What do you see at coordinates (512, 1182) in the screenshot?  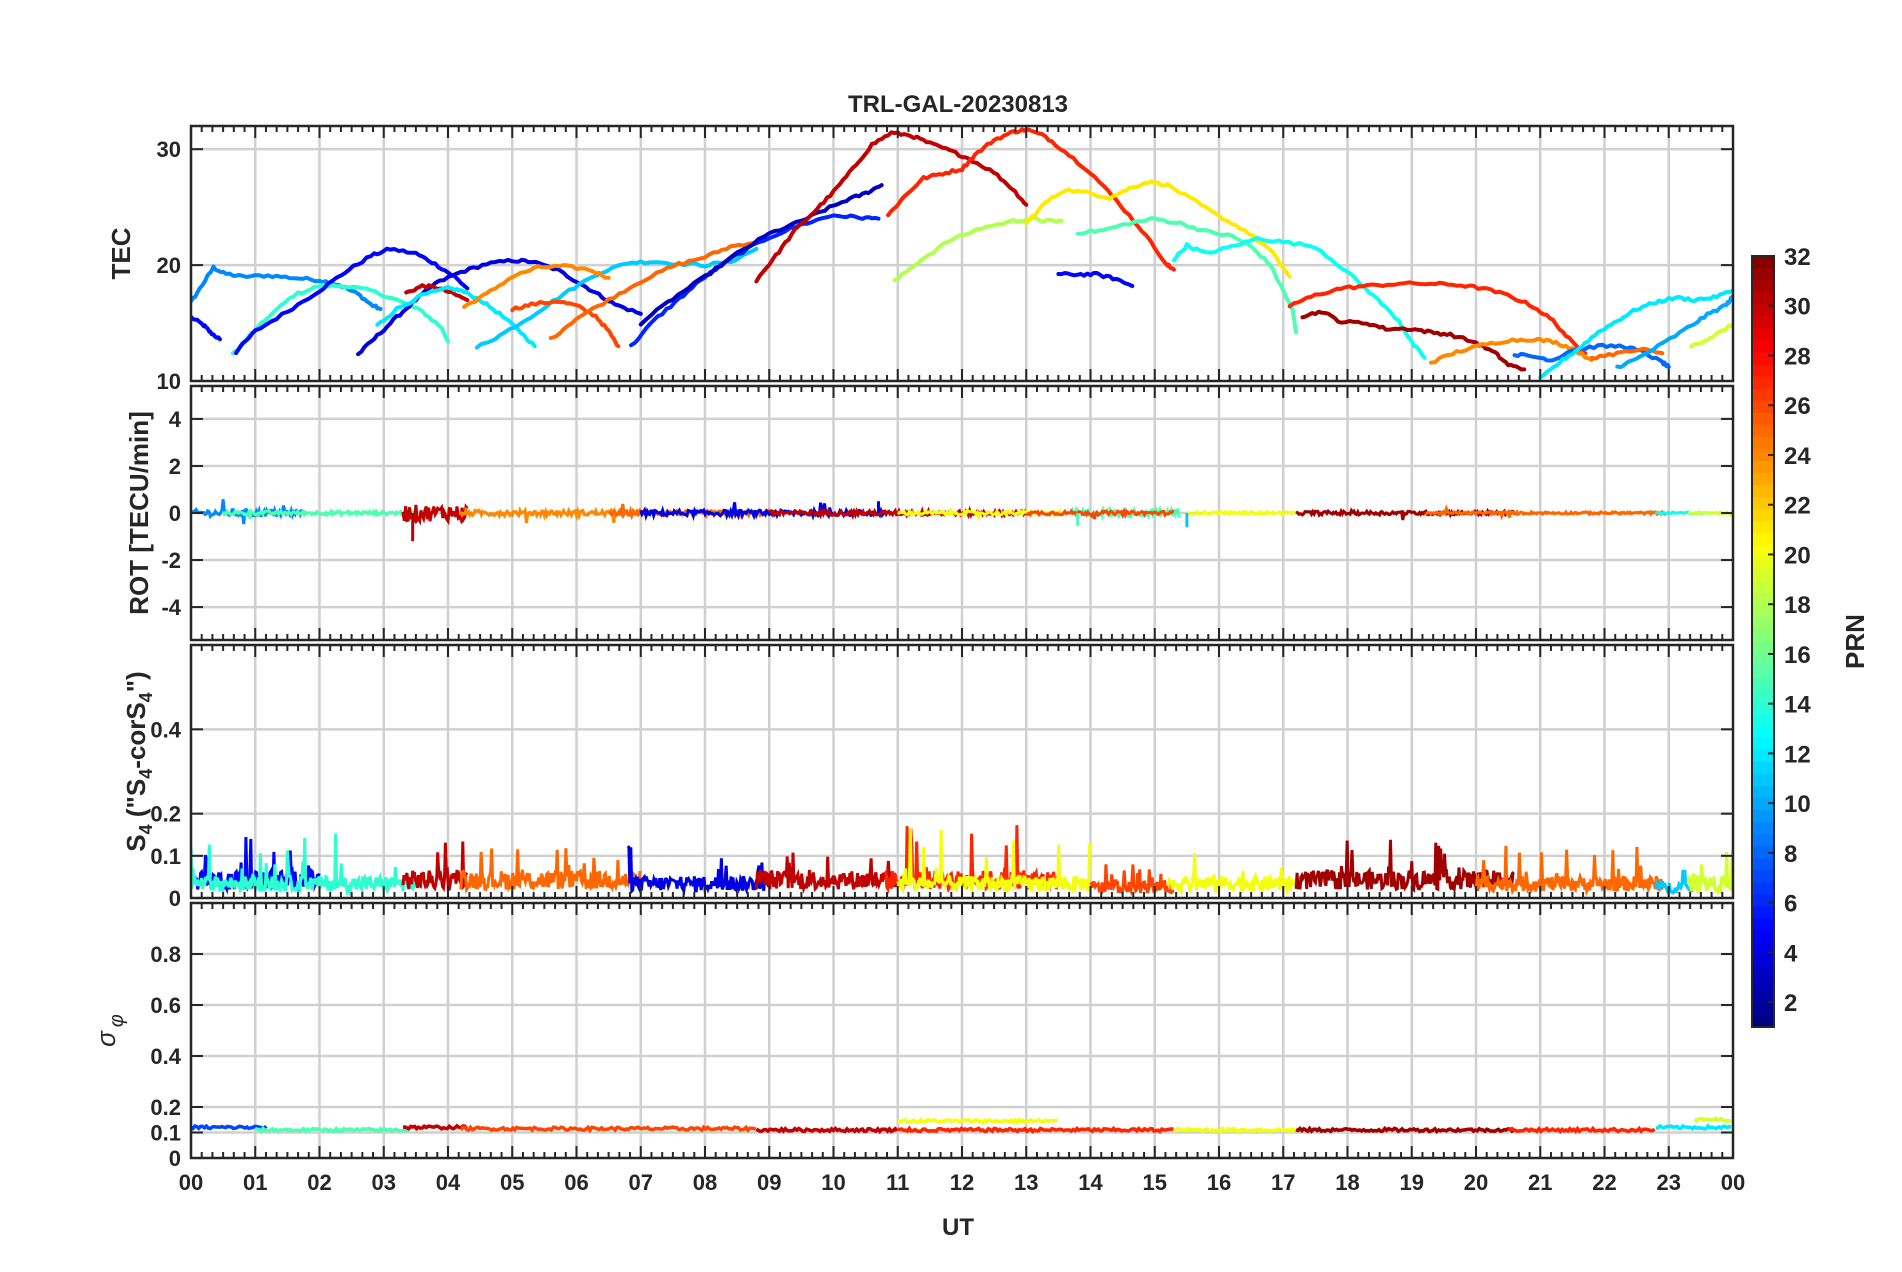 I see `x-tick-label: 05` at bounding box center [512, 1182].